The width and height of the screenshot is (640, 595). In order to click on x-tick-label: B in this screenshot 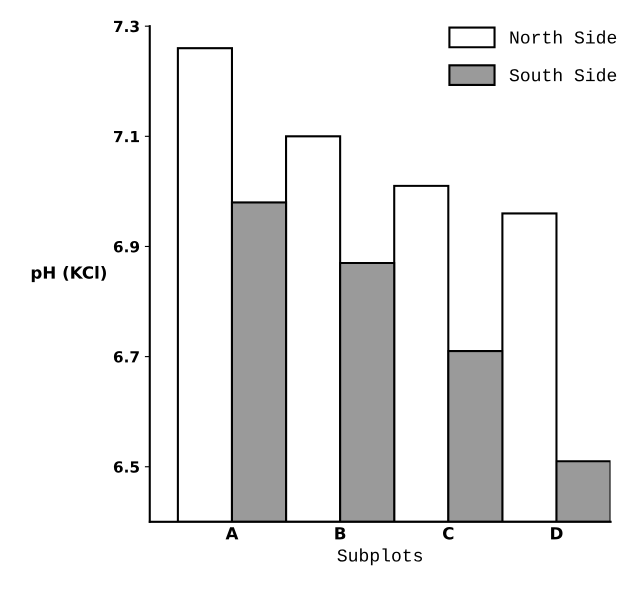, I will do `click(340, 533)`.